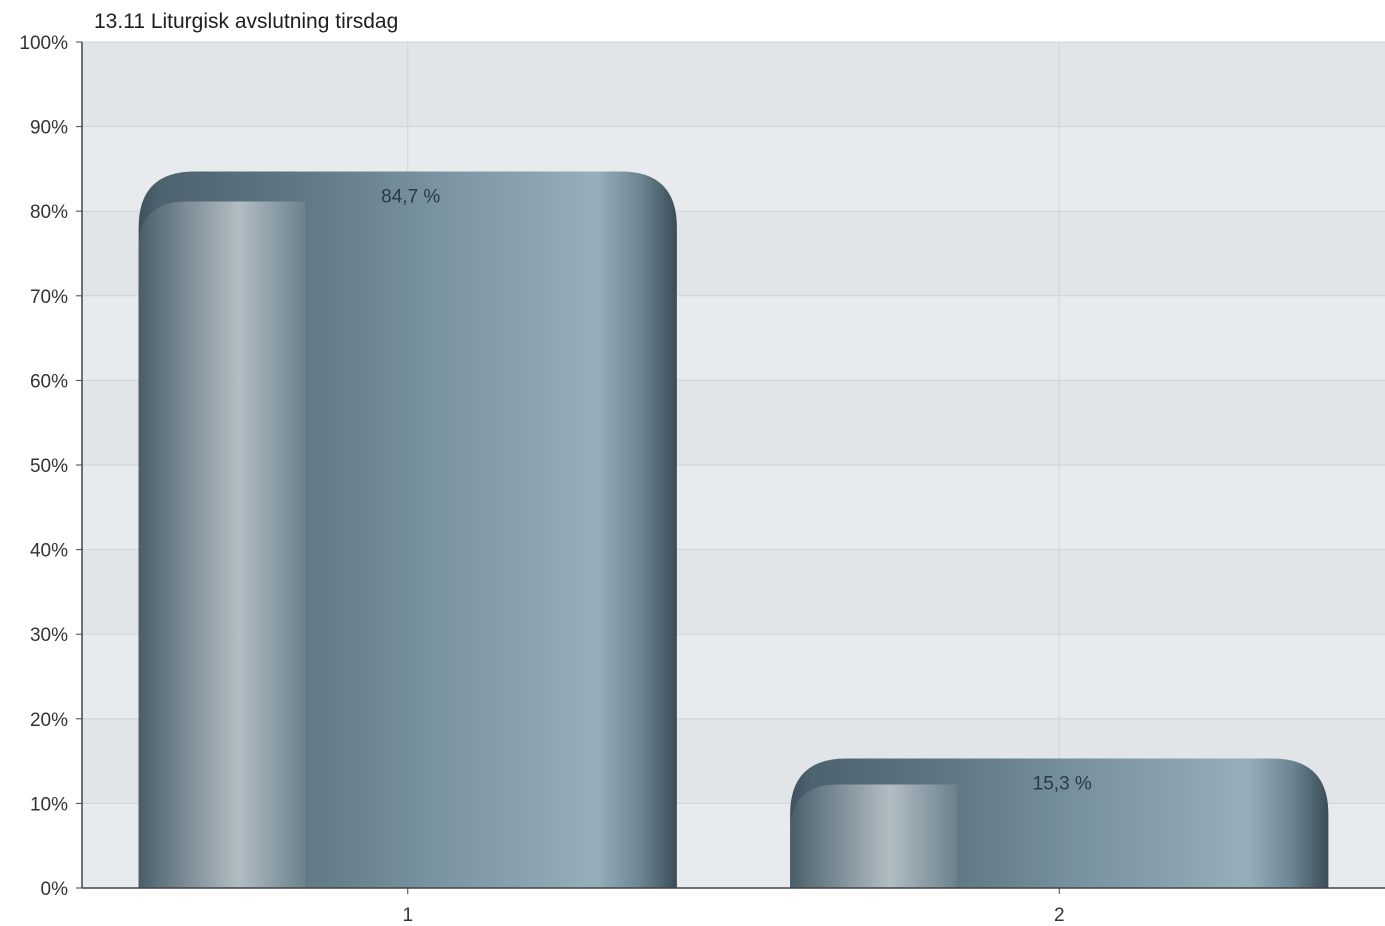  Describe the element at coordinates (407, 915) in the screenshot. I see `x-tick-label: 1` at that location.